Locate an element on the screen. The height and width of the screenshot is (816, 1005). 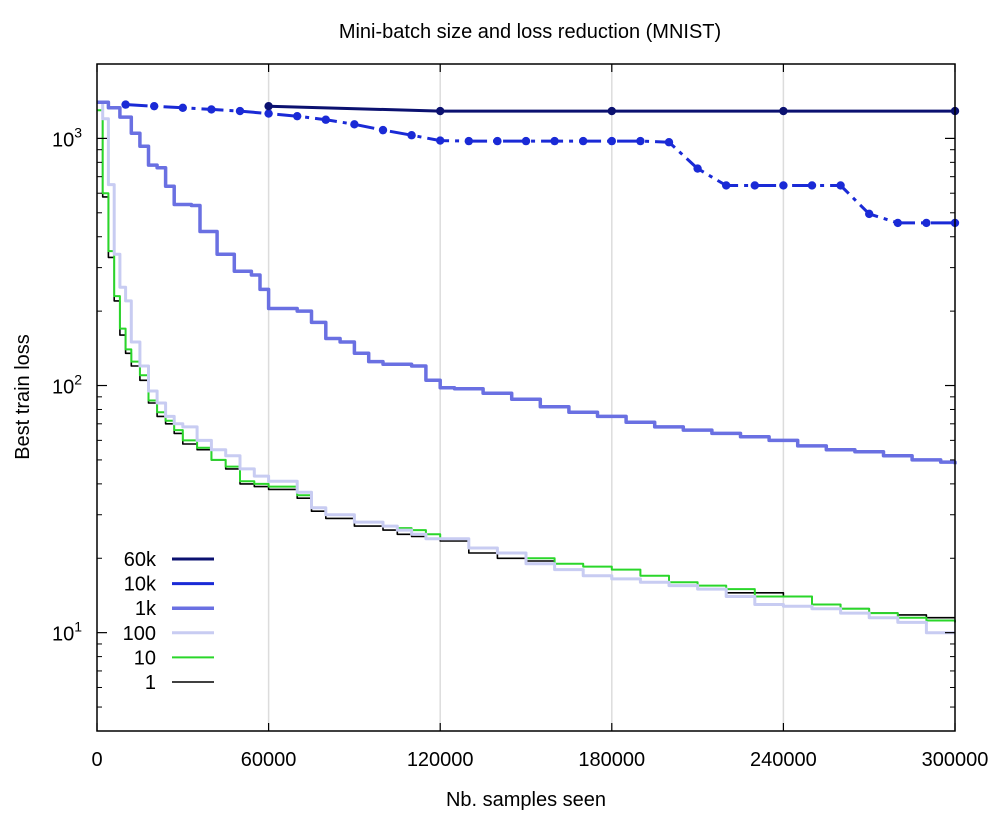
series-line-10k is located at coordinates (540, 164).